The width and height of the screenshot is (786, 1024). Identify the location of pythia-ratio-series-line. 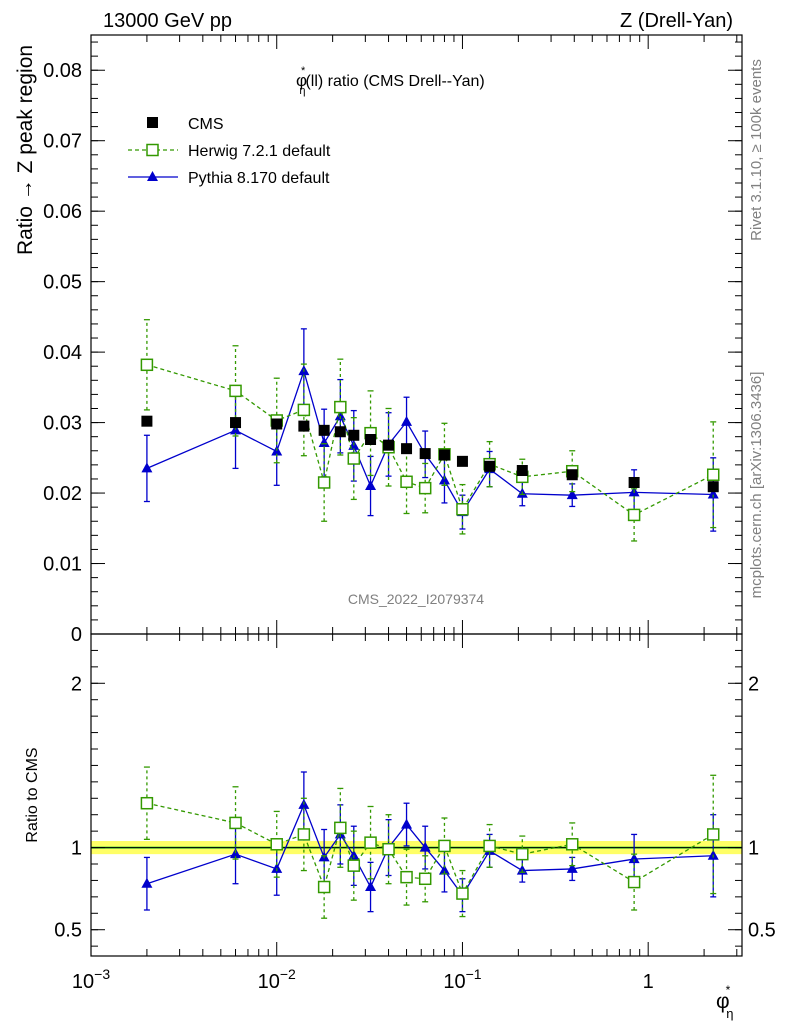
(430, 850).